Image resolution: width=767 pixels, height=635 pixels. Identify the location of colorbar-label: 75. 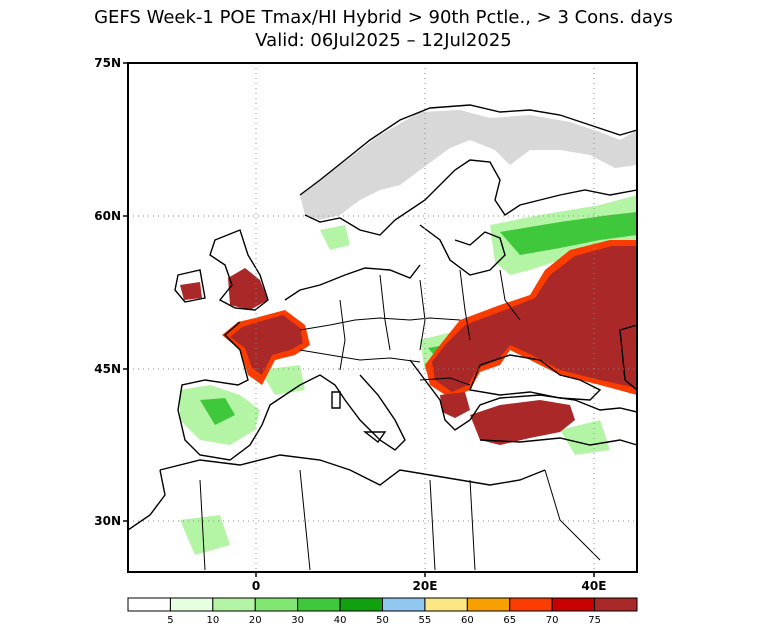
(594, 620).